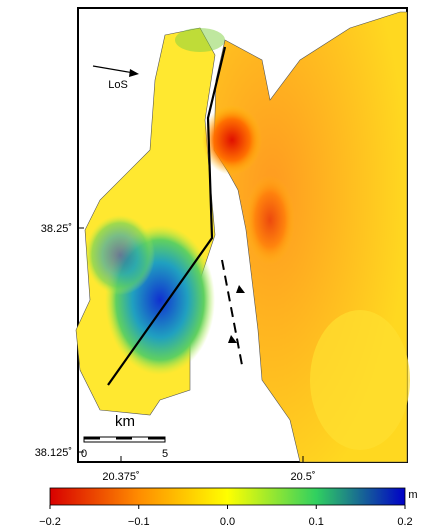 Image resolution: width=421 pixels, height=530 pixels. I want to click on colorbar, so click(227, 496).